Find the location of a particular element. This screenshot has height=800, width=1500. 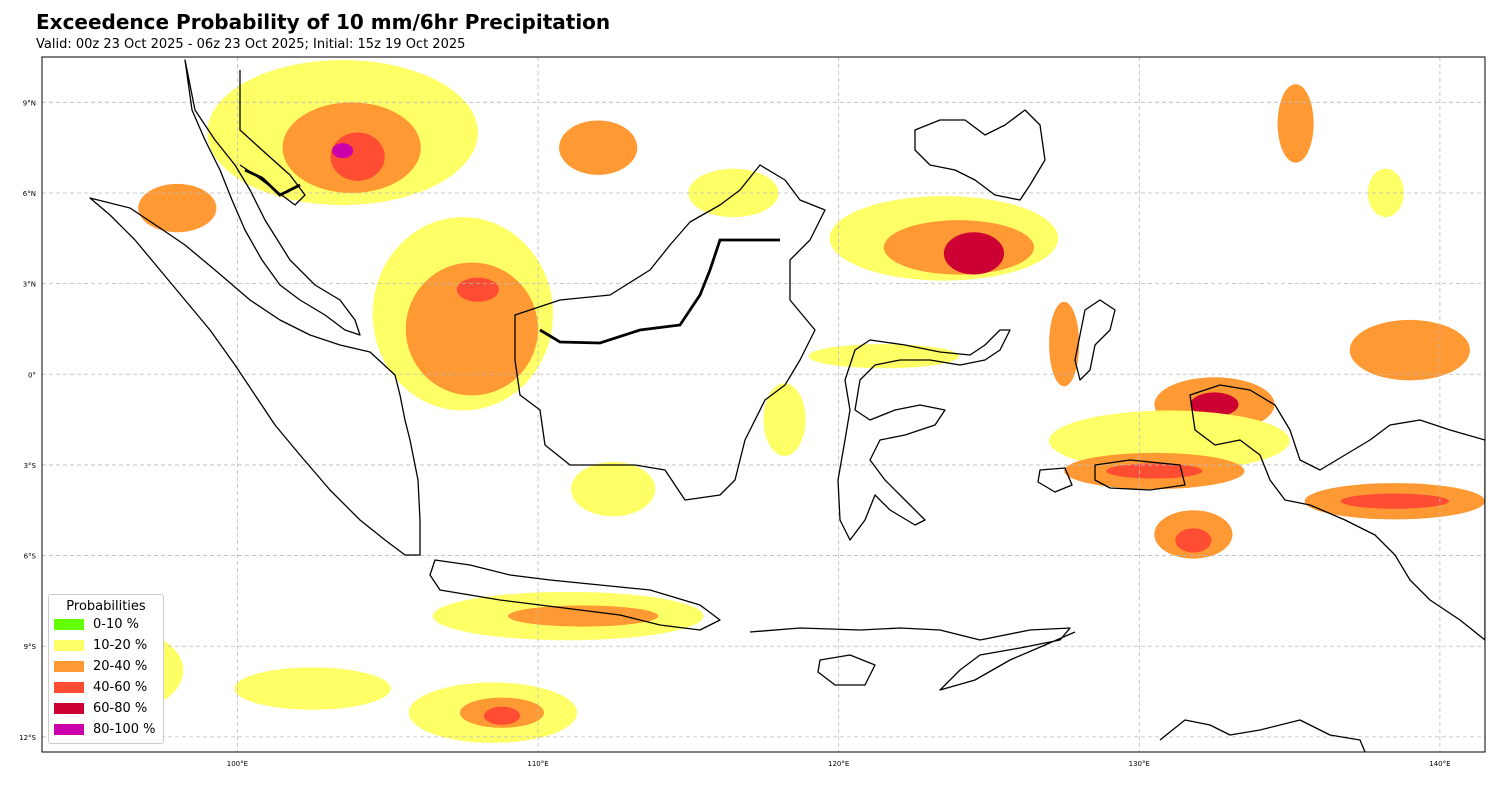

legend-item: 40-60 % is located at coordinates (106, 687).